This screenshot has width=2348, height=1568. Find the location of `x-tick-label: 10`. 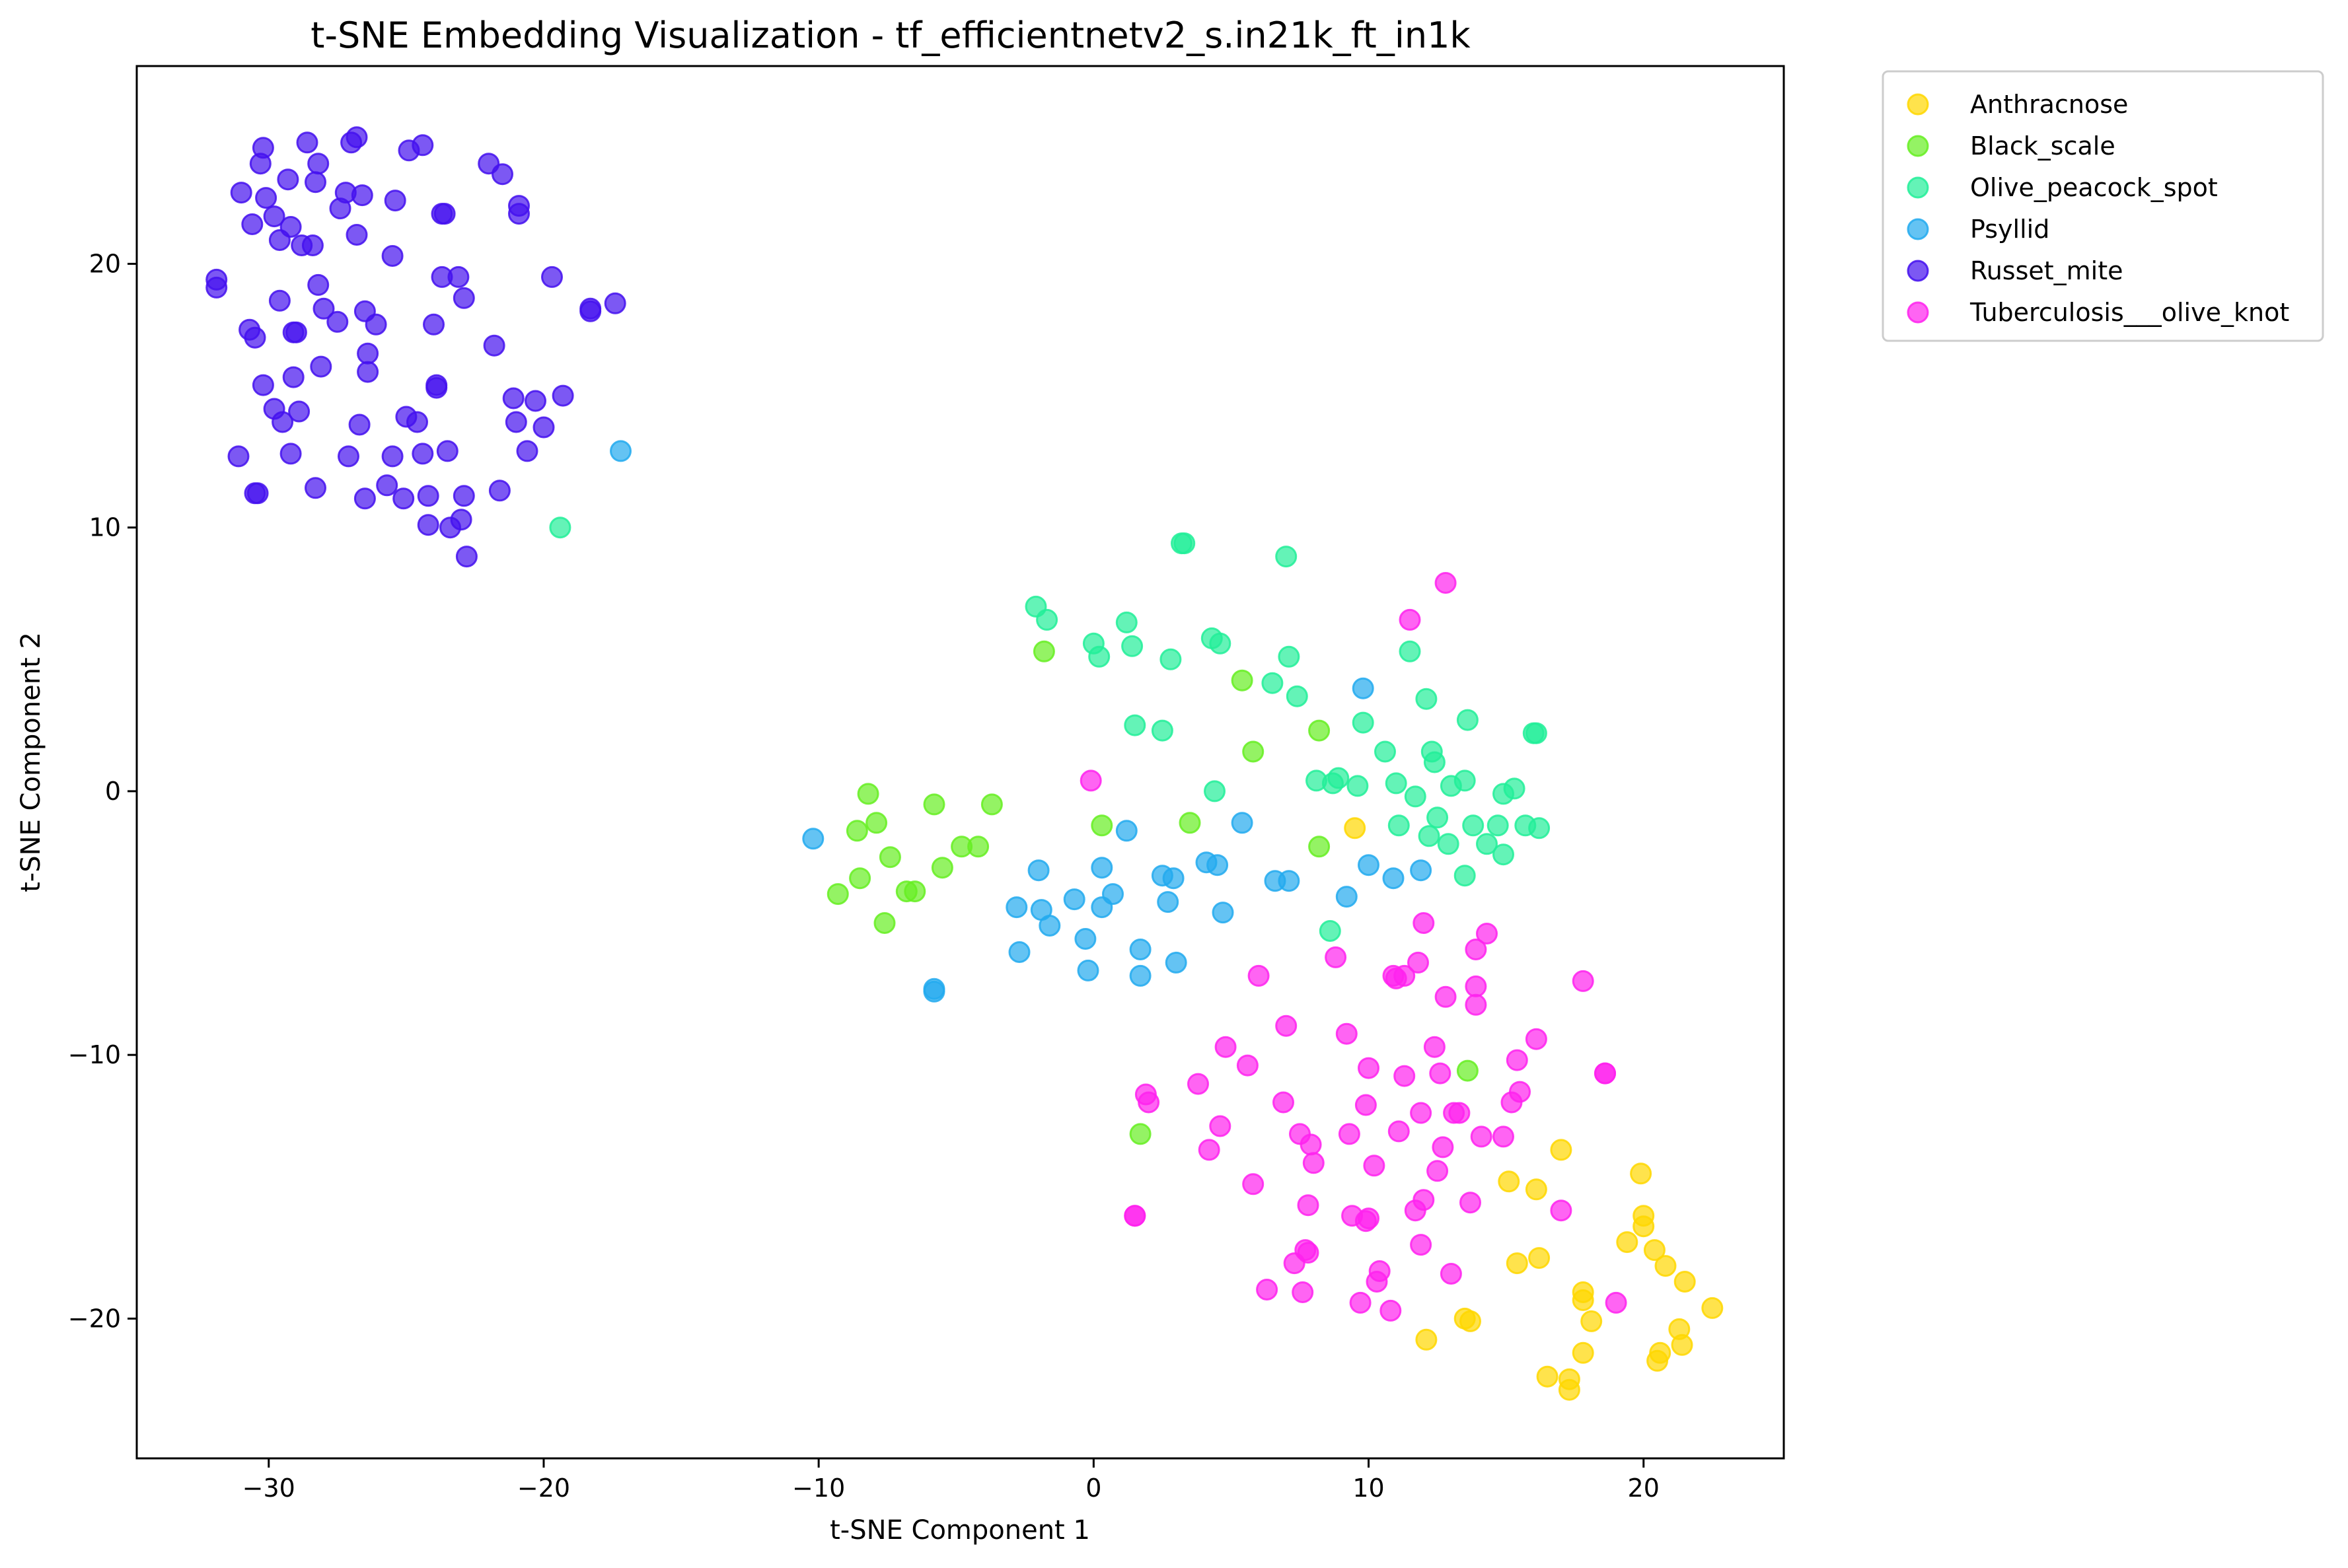

x-tick-label: 10 is located at coordinates (1368, 1488).